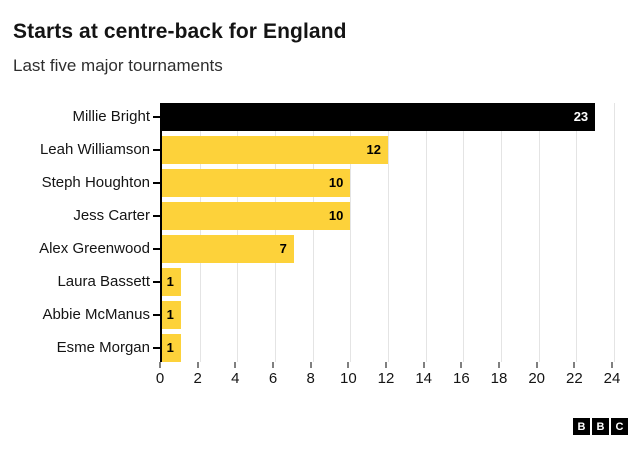  I want to click on bar: 23, so click(379, 117).